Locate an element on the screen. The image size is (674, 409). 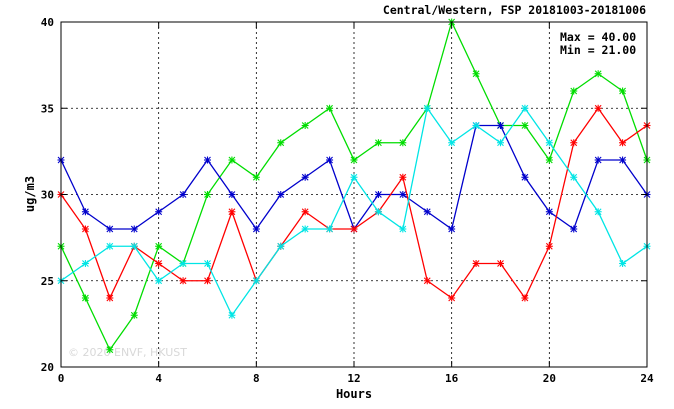
max-label: Max = 40.00 is located at coordinates (598, 37).